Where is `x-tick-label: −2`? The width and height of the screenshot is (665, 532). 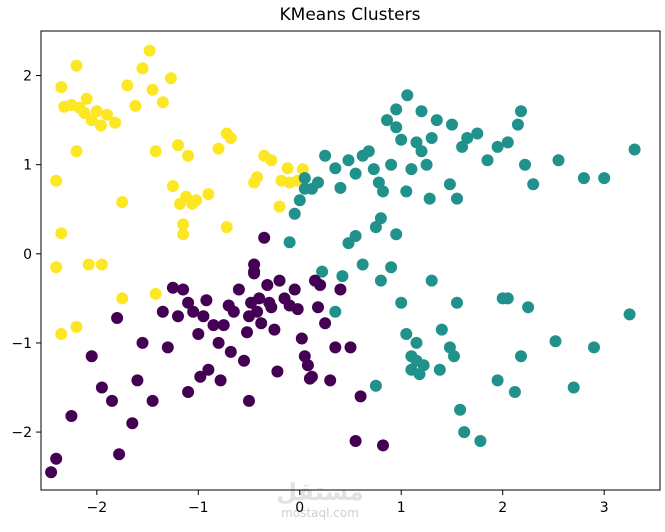 x-tick-label: −2 is located at coordinates (96, 508).